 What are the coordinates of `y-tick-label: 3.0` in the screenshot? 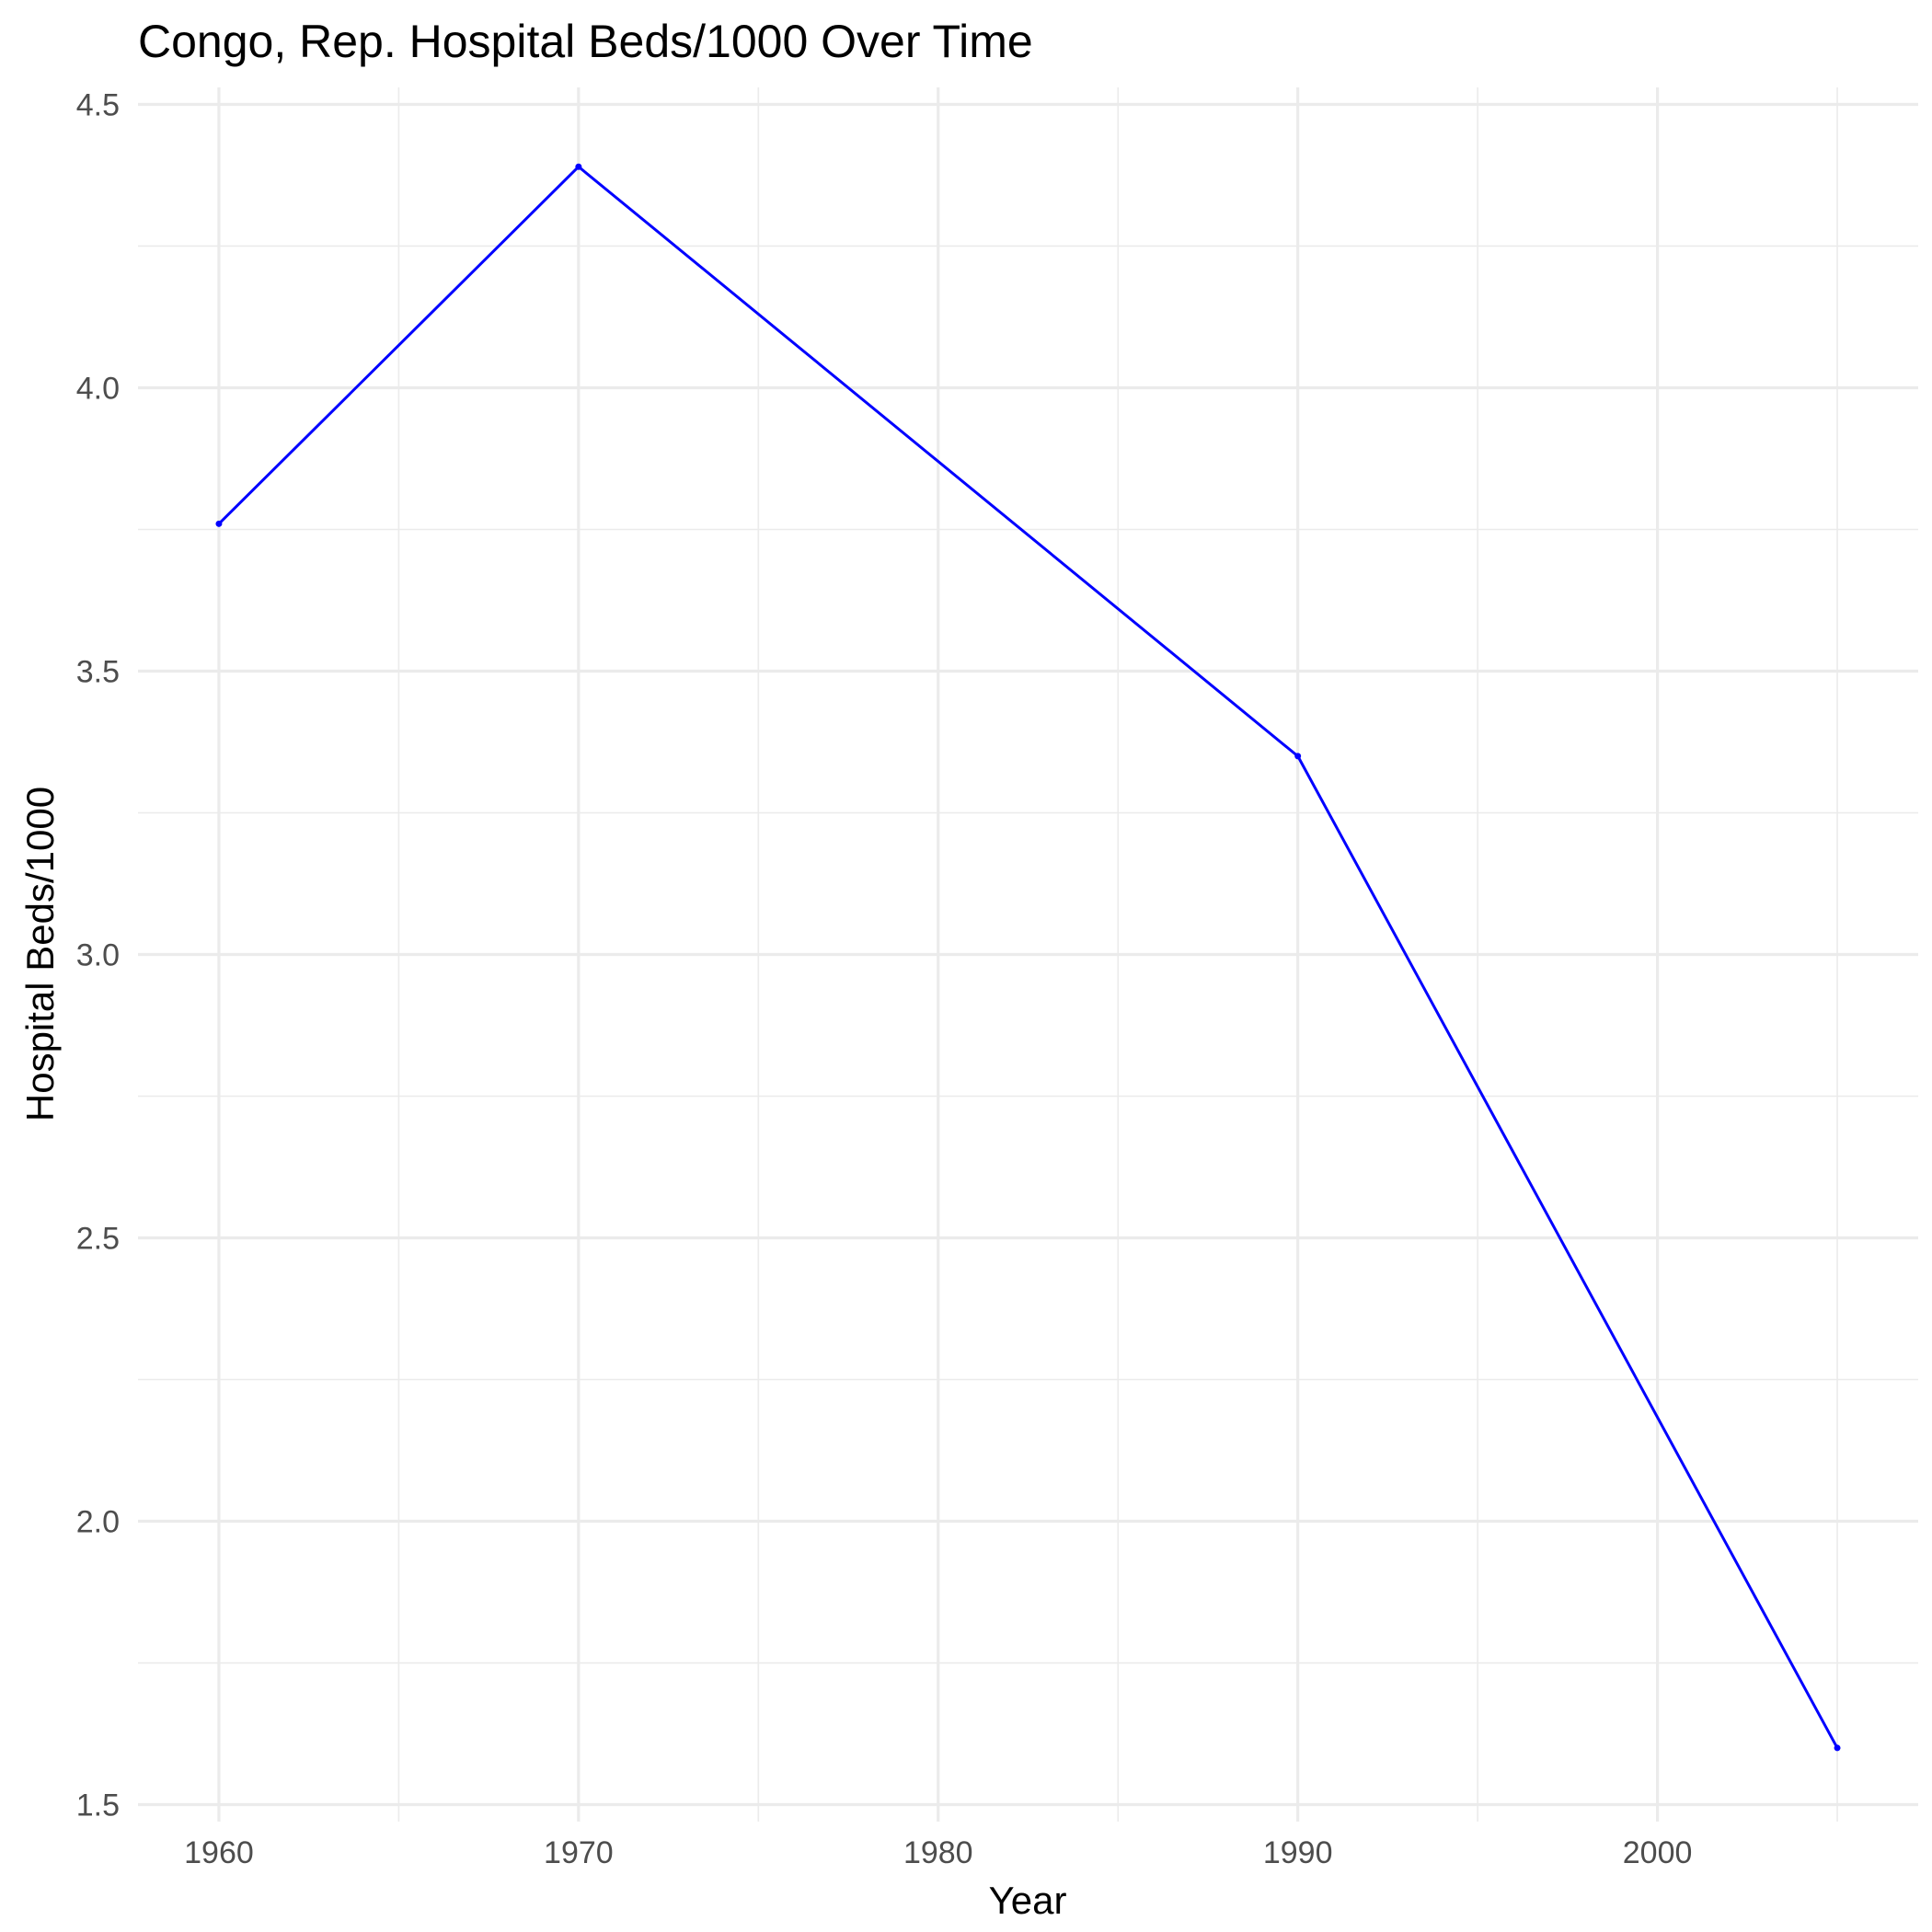 It's located at (98, 955).